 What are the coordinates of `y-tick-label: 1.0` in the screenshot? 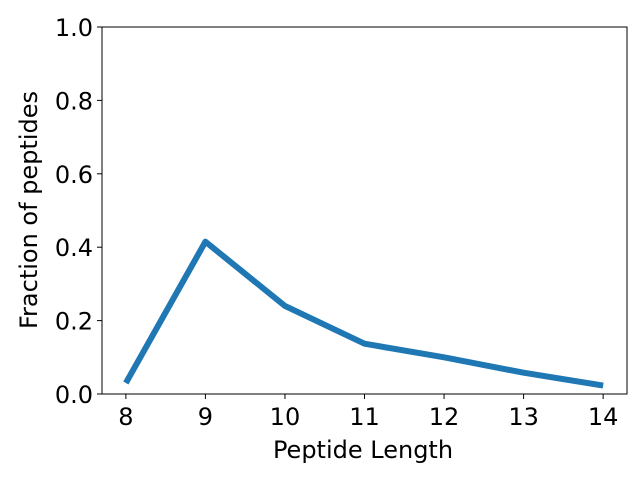 It's located at (74, 28).